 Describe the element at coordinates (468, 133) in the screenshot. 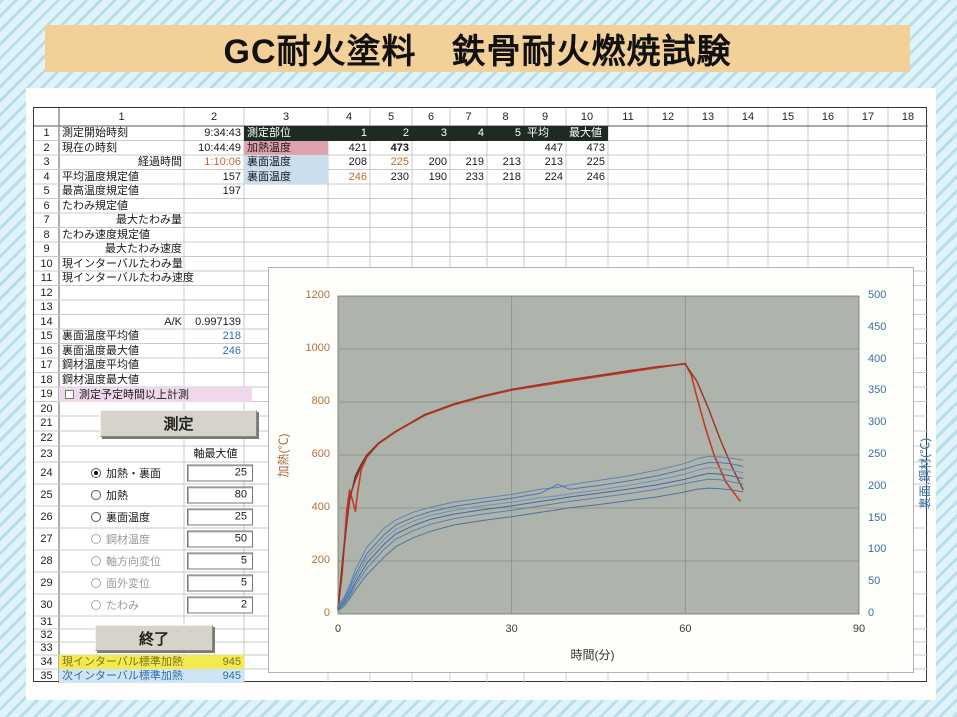

I see `cell-r1c7: 4` at that location.